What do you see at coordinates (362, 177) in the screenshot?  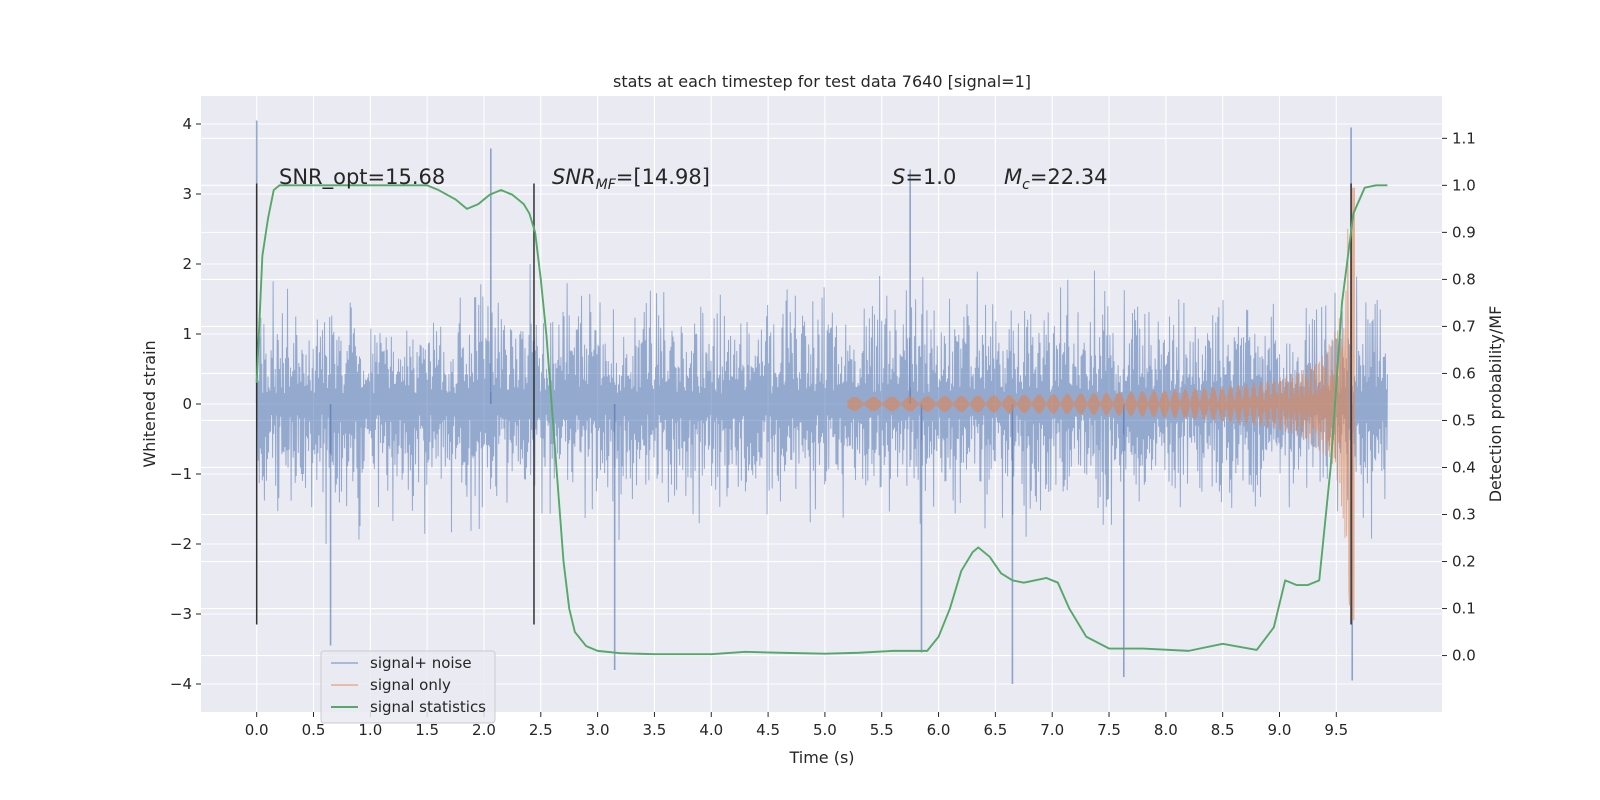 I see `annotation-snr-opt: SNR_opt=15.68` at bounding box center [362, 177].